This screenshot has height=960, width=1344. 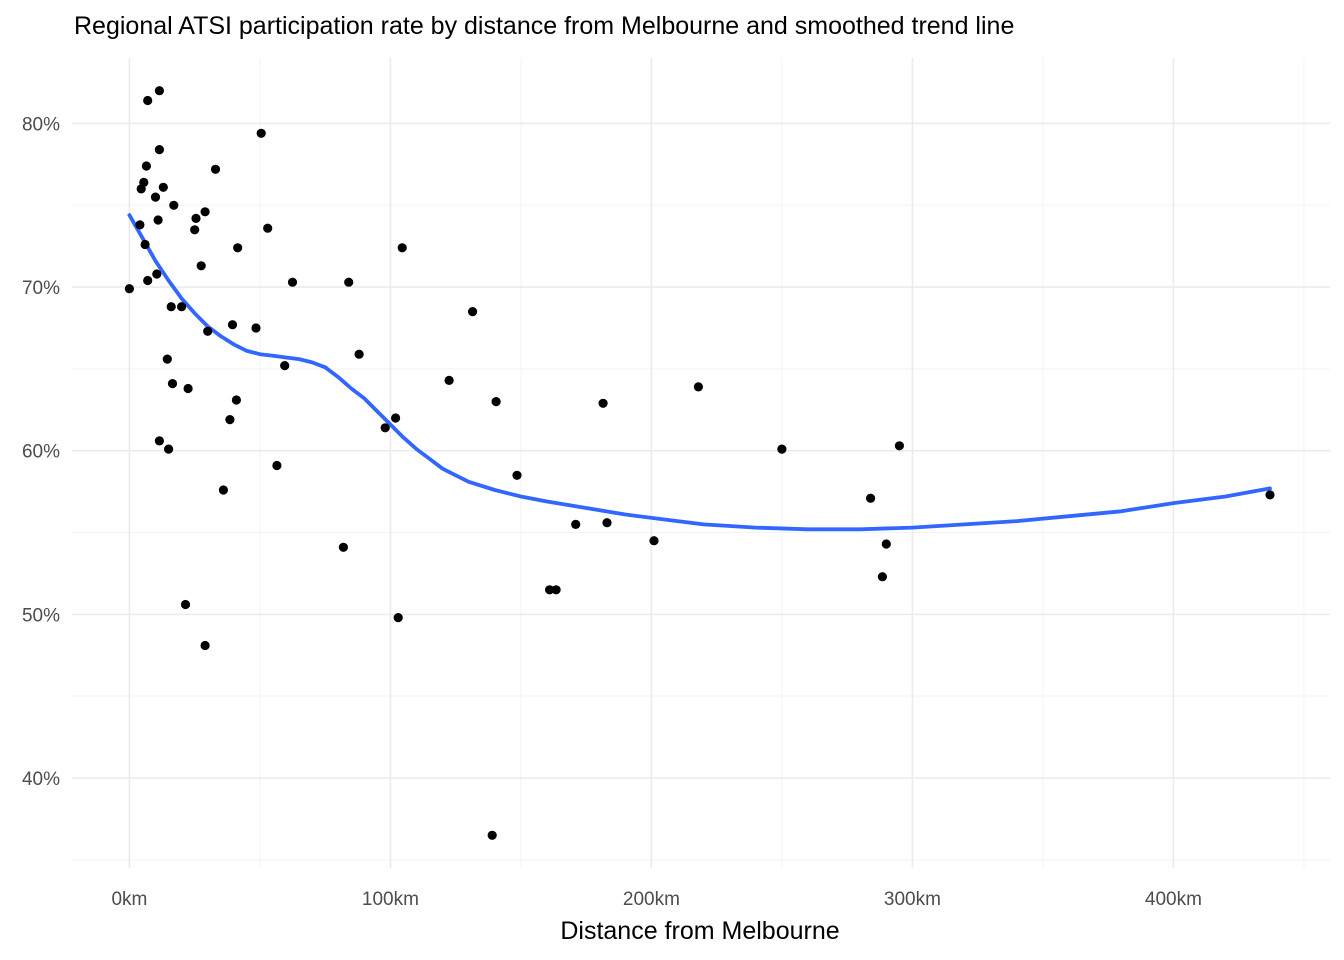 I want to click on y-tick-label: 40%, so click(x=41, y=779).